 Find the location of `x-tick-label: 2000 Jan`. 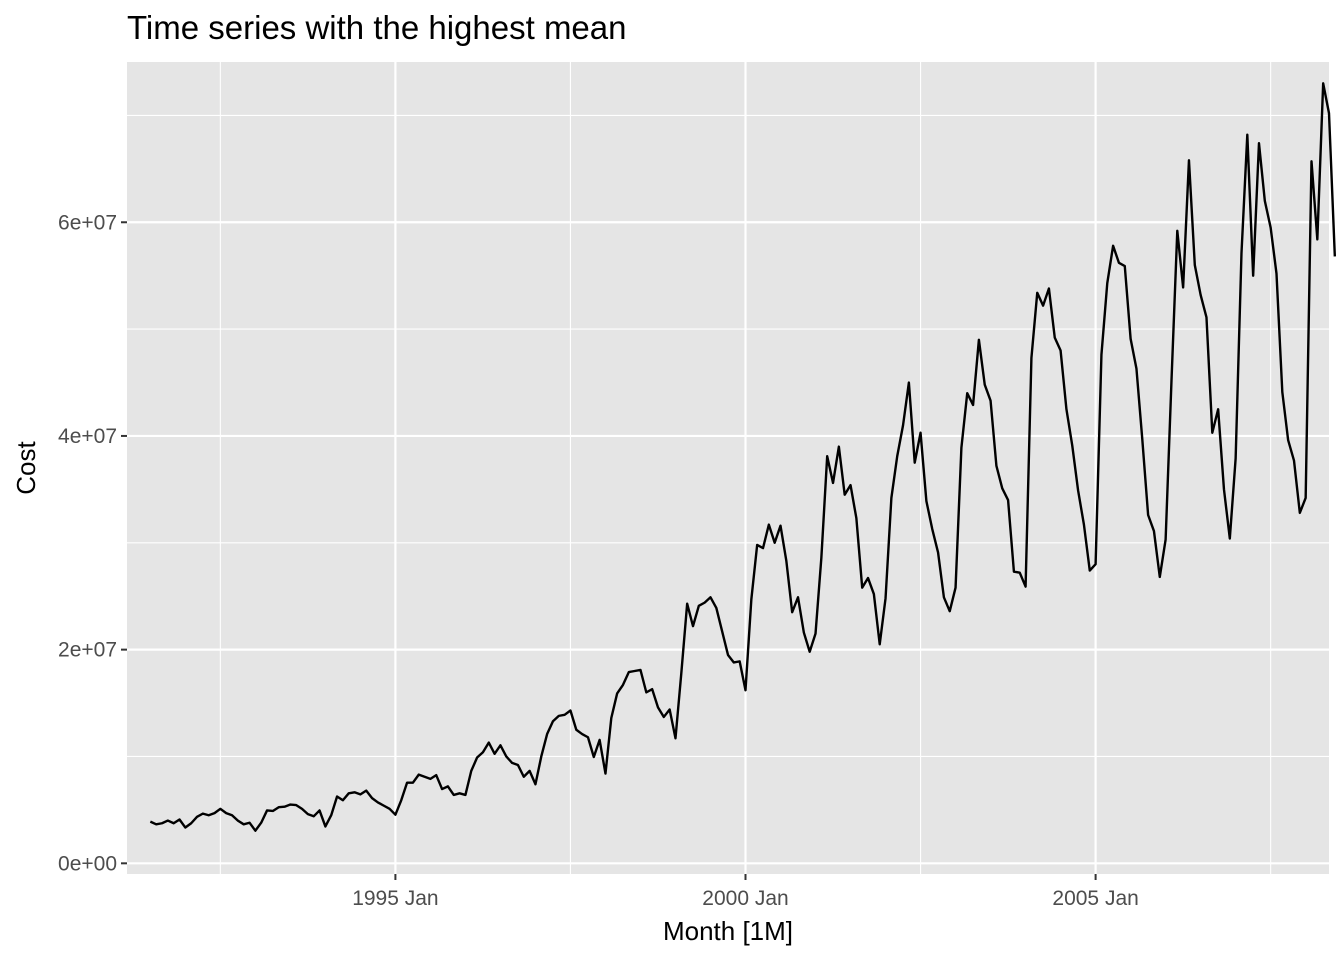

x-tick-label: 2000 Jan is located at coordinates (745, 898).